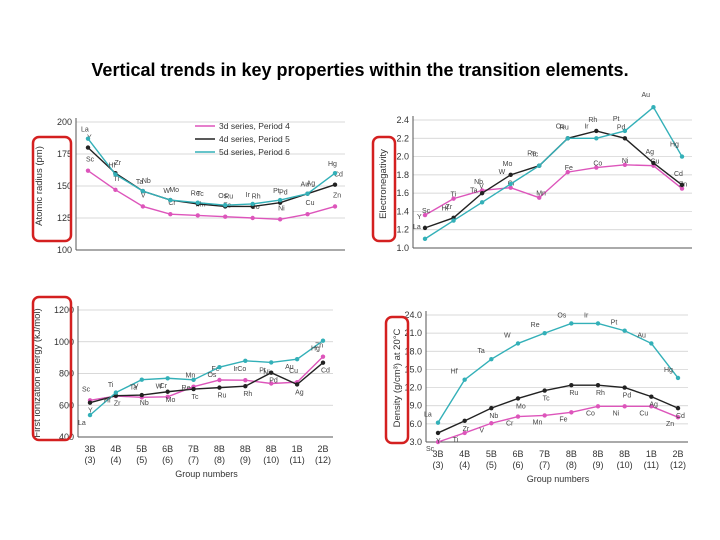 The image size is (720, 540). What do you see at coordinates (332, 164) in the screenshot?
I see `element-label: Hg` at bounding box center [332, 164].